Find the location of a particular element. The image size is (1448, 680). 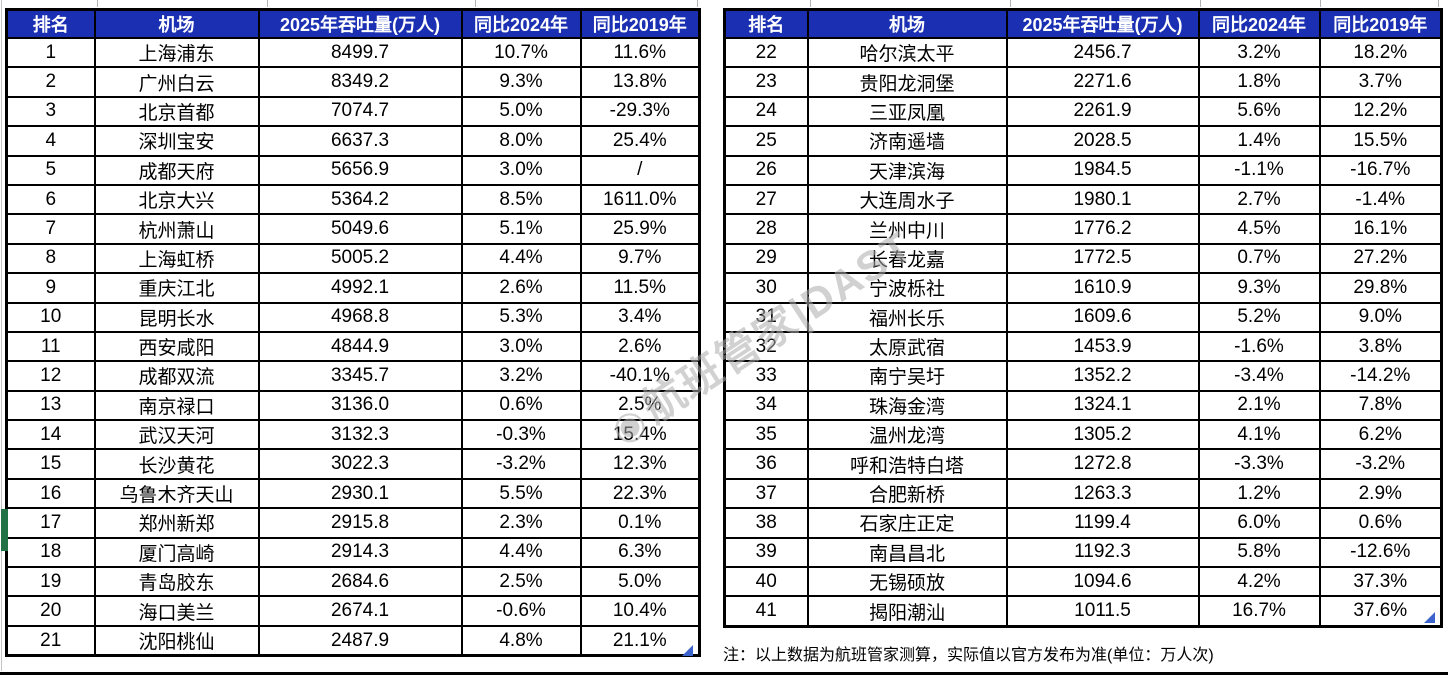

yoy-2024-cell: 6.0% is located at coordinates (1259, 523).